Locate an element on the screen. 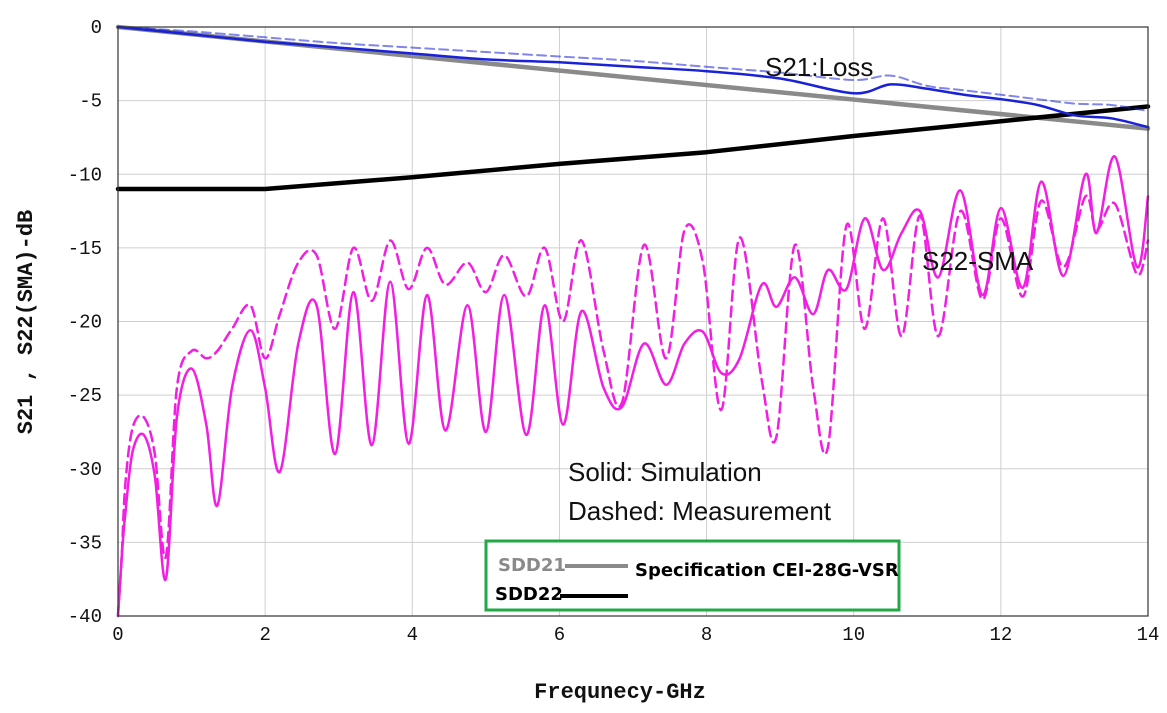 The image size is (1167, 713). x-axis-title: Frequnecy-GHz is located at coordinates (620, 692).